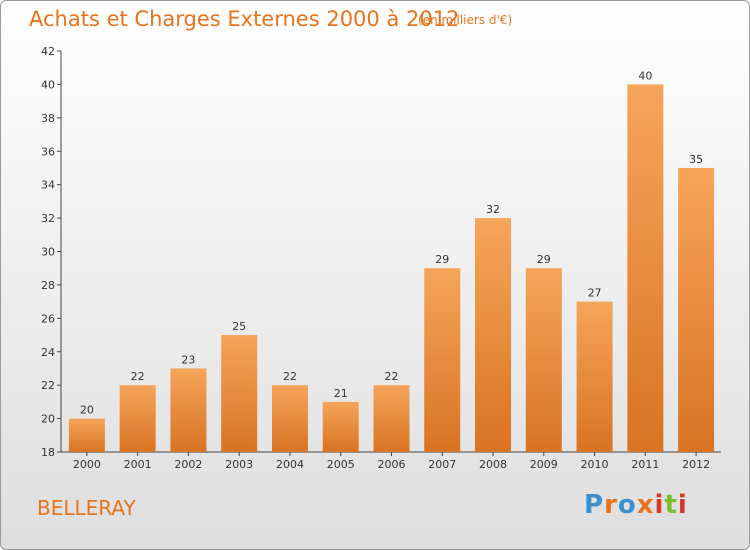  What do you see at coordinates (48, 385) in the screenshot?
I see `y-tick-label: 22` at bounding box center [48, 385].